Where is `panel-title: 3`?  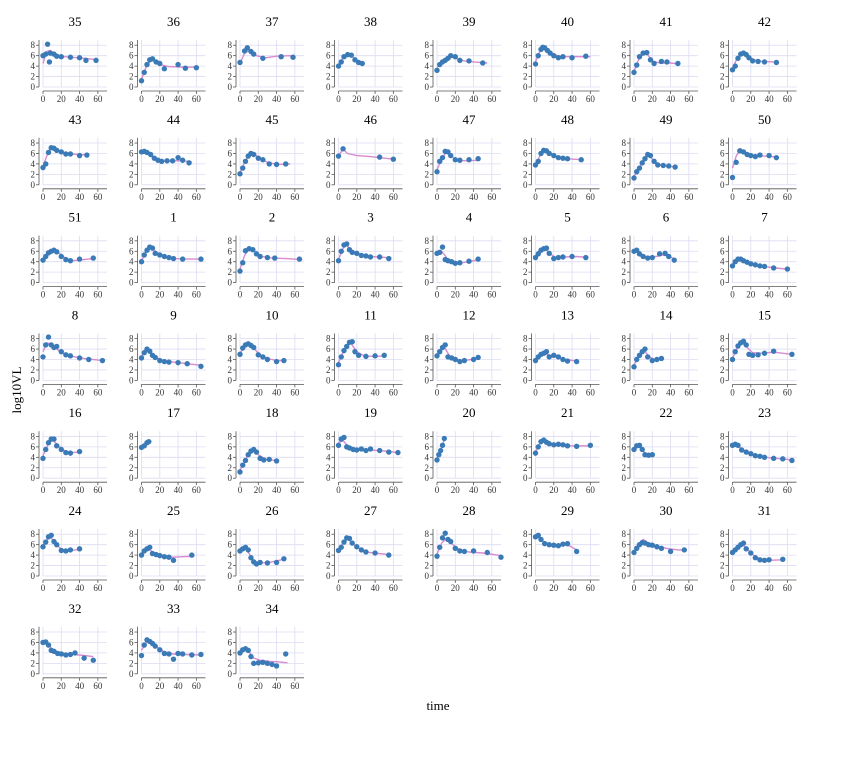 panel-title: 3 is located at coordinates (370, 217).